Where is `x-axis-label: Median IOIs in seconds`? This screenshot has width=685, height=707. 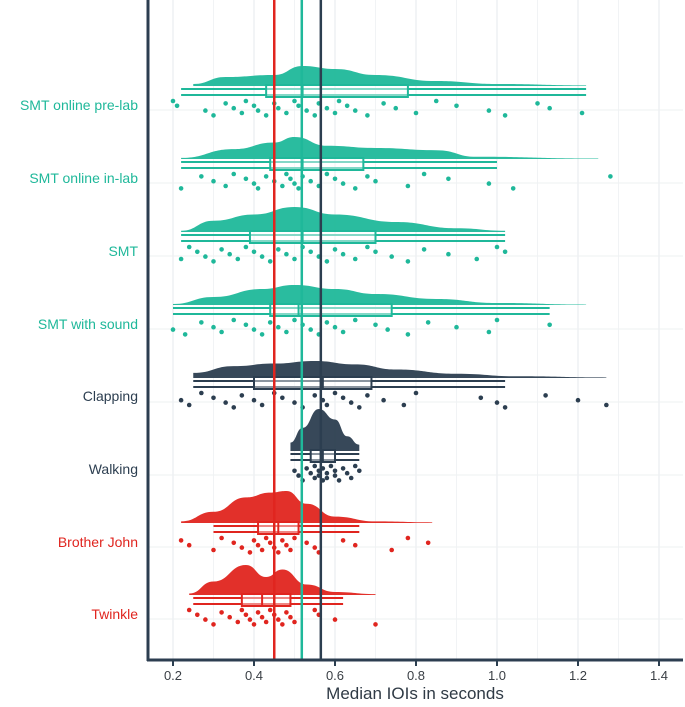
x-axis-label: Median IOIs in seconds is located at coordinates (415, 693).